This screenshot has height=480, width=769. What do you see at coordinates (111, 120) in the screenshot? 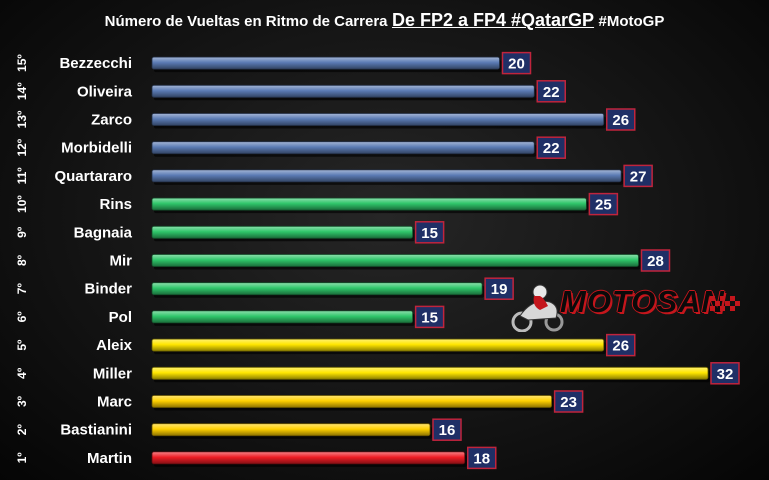
I see `rider-label: Zarco` at bounding box center [111, 120].